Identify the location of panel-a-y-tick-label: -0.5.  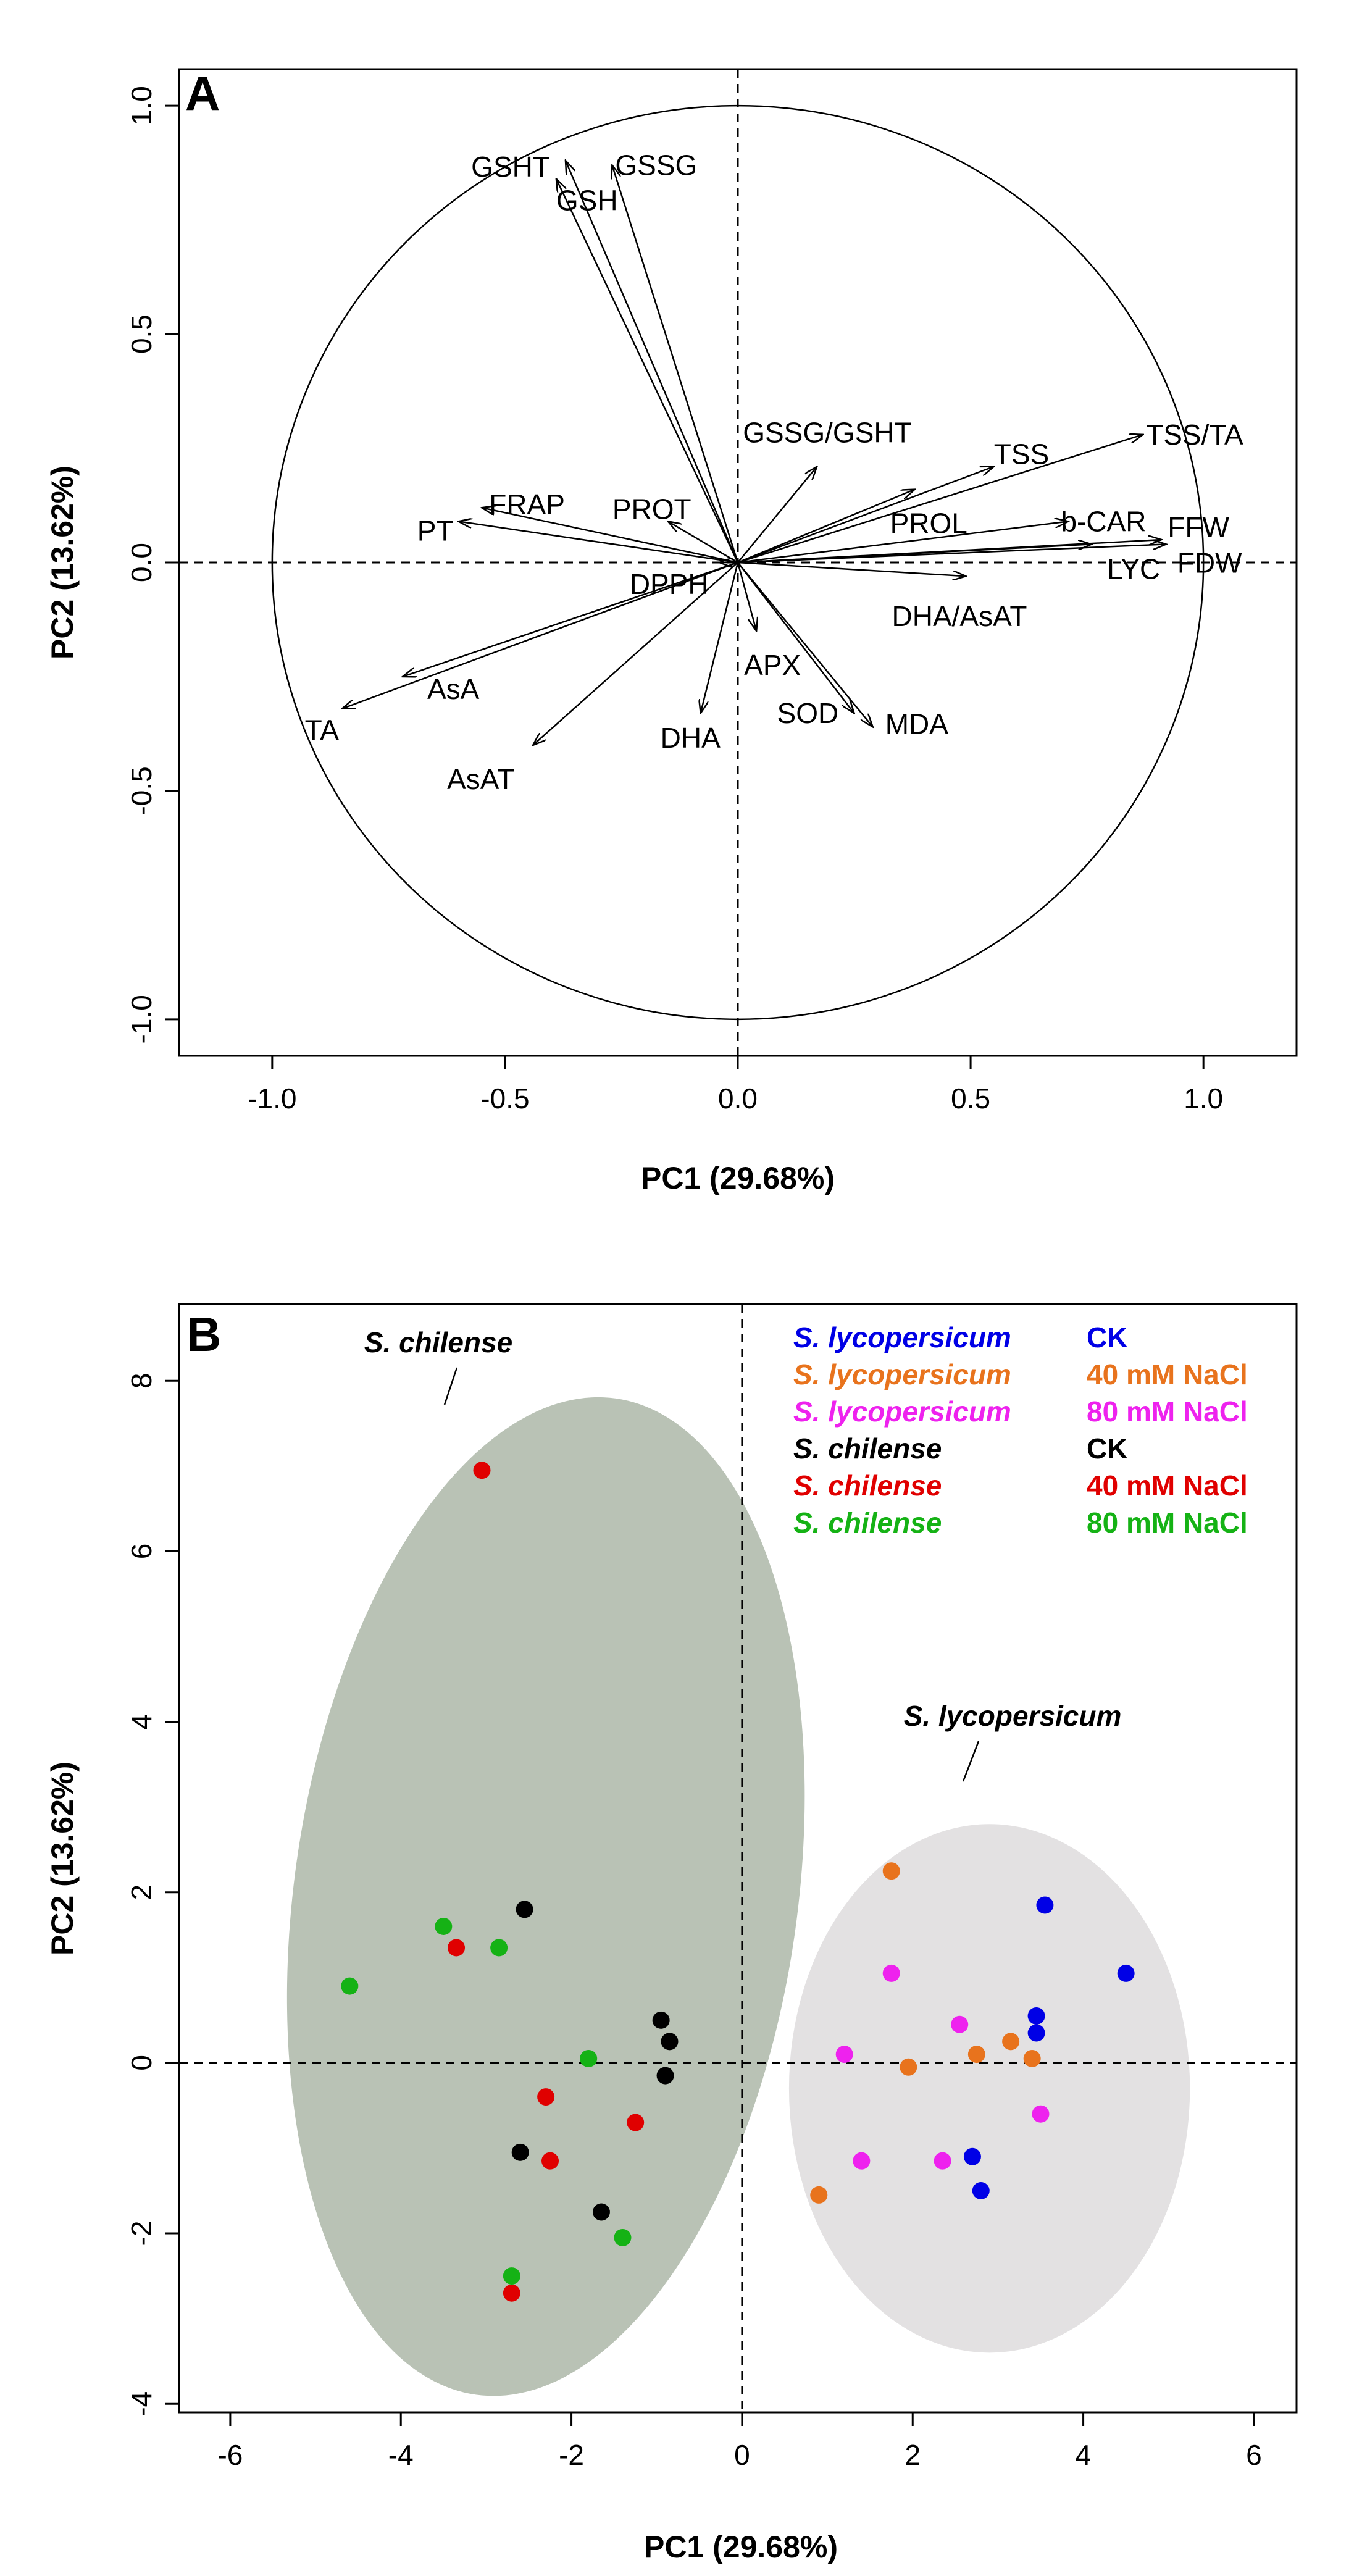
(141, 791).